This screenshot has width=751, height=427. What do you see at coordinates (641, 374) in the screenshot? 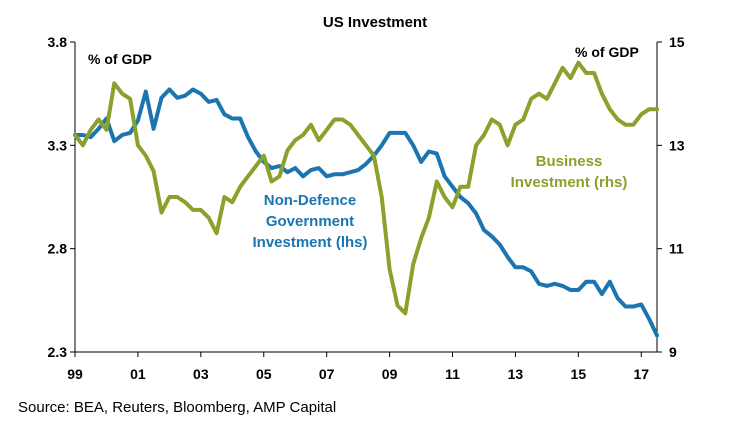
I see `x-tick-label: 17` at bounding box center [641, 374].